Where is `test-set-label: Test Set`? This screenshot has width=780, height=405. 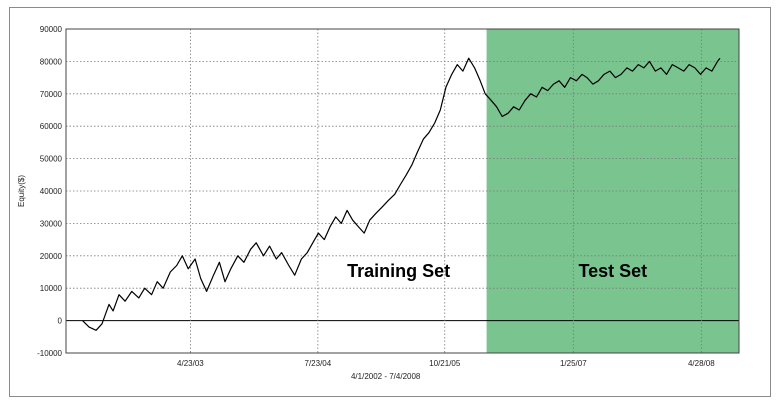
test-set-label: Test Set is located at coordinates (612, 271).